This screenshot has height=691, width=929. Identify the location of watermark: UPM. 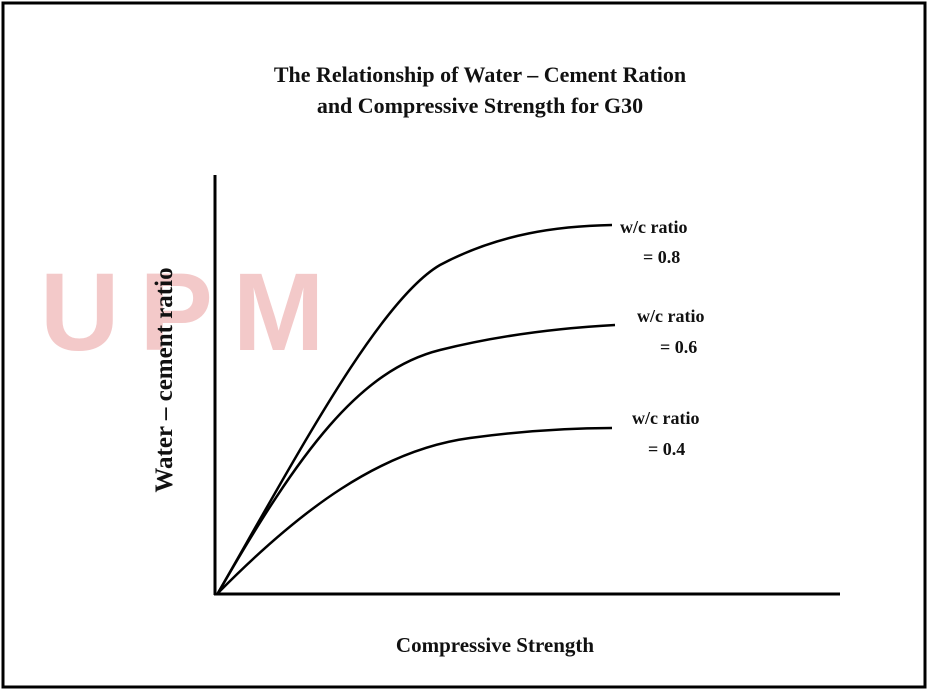
(192, 312).